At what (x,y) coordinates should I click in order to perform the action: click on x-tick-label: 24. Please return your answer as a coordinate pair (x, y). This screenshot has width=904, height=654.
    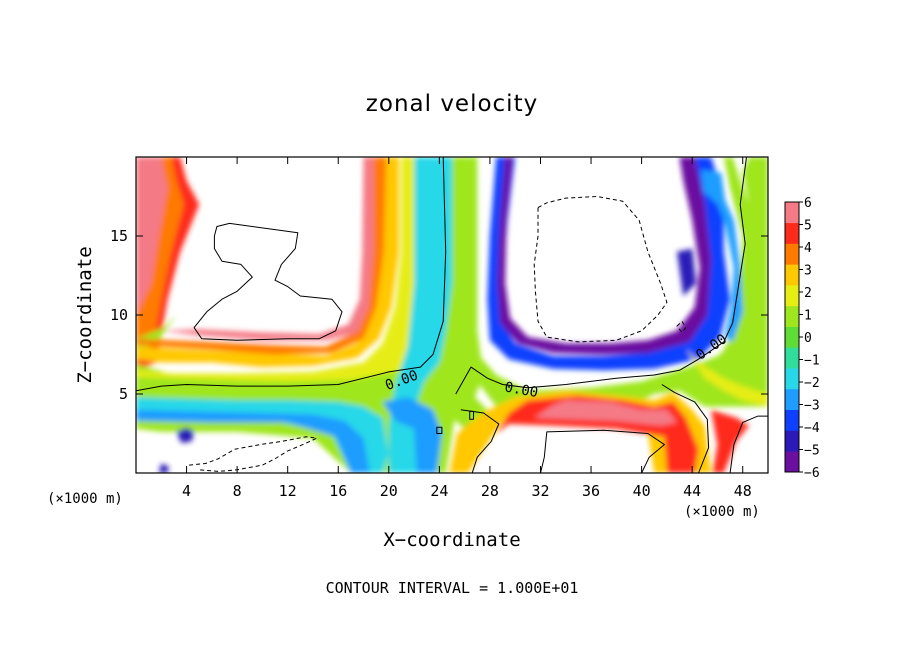
    Looking at the image, I should click on (439, 491).